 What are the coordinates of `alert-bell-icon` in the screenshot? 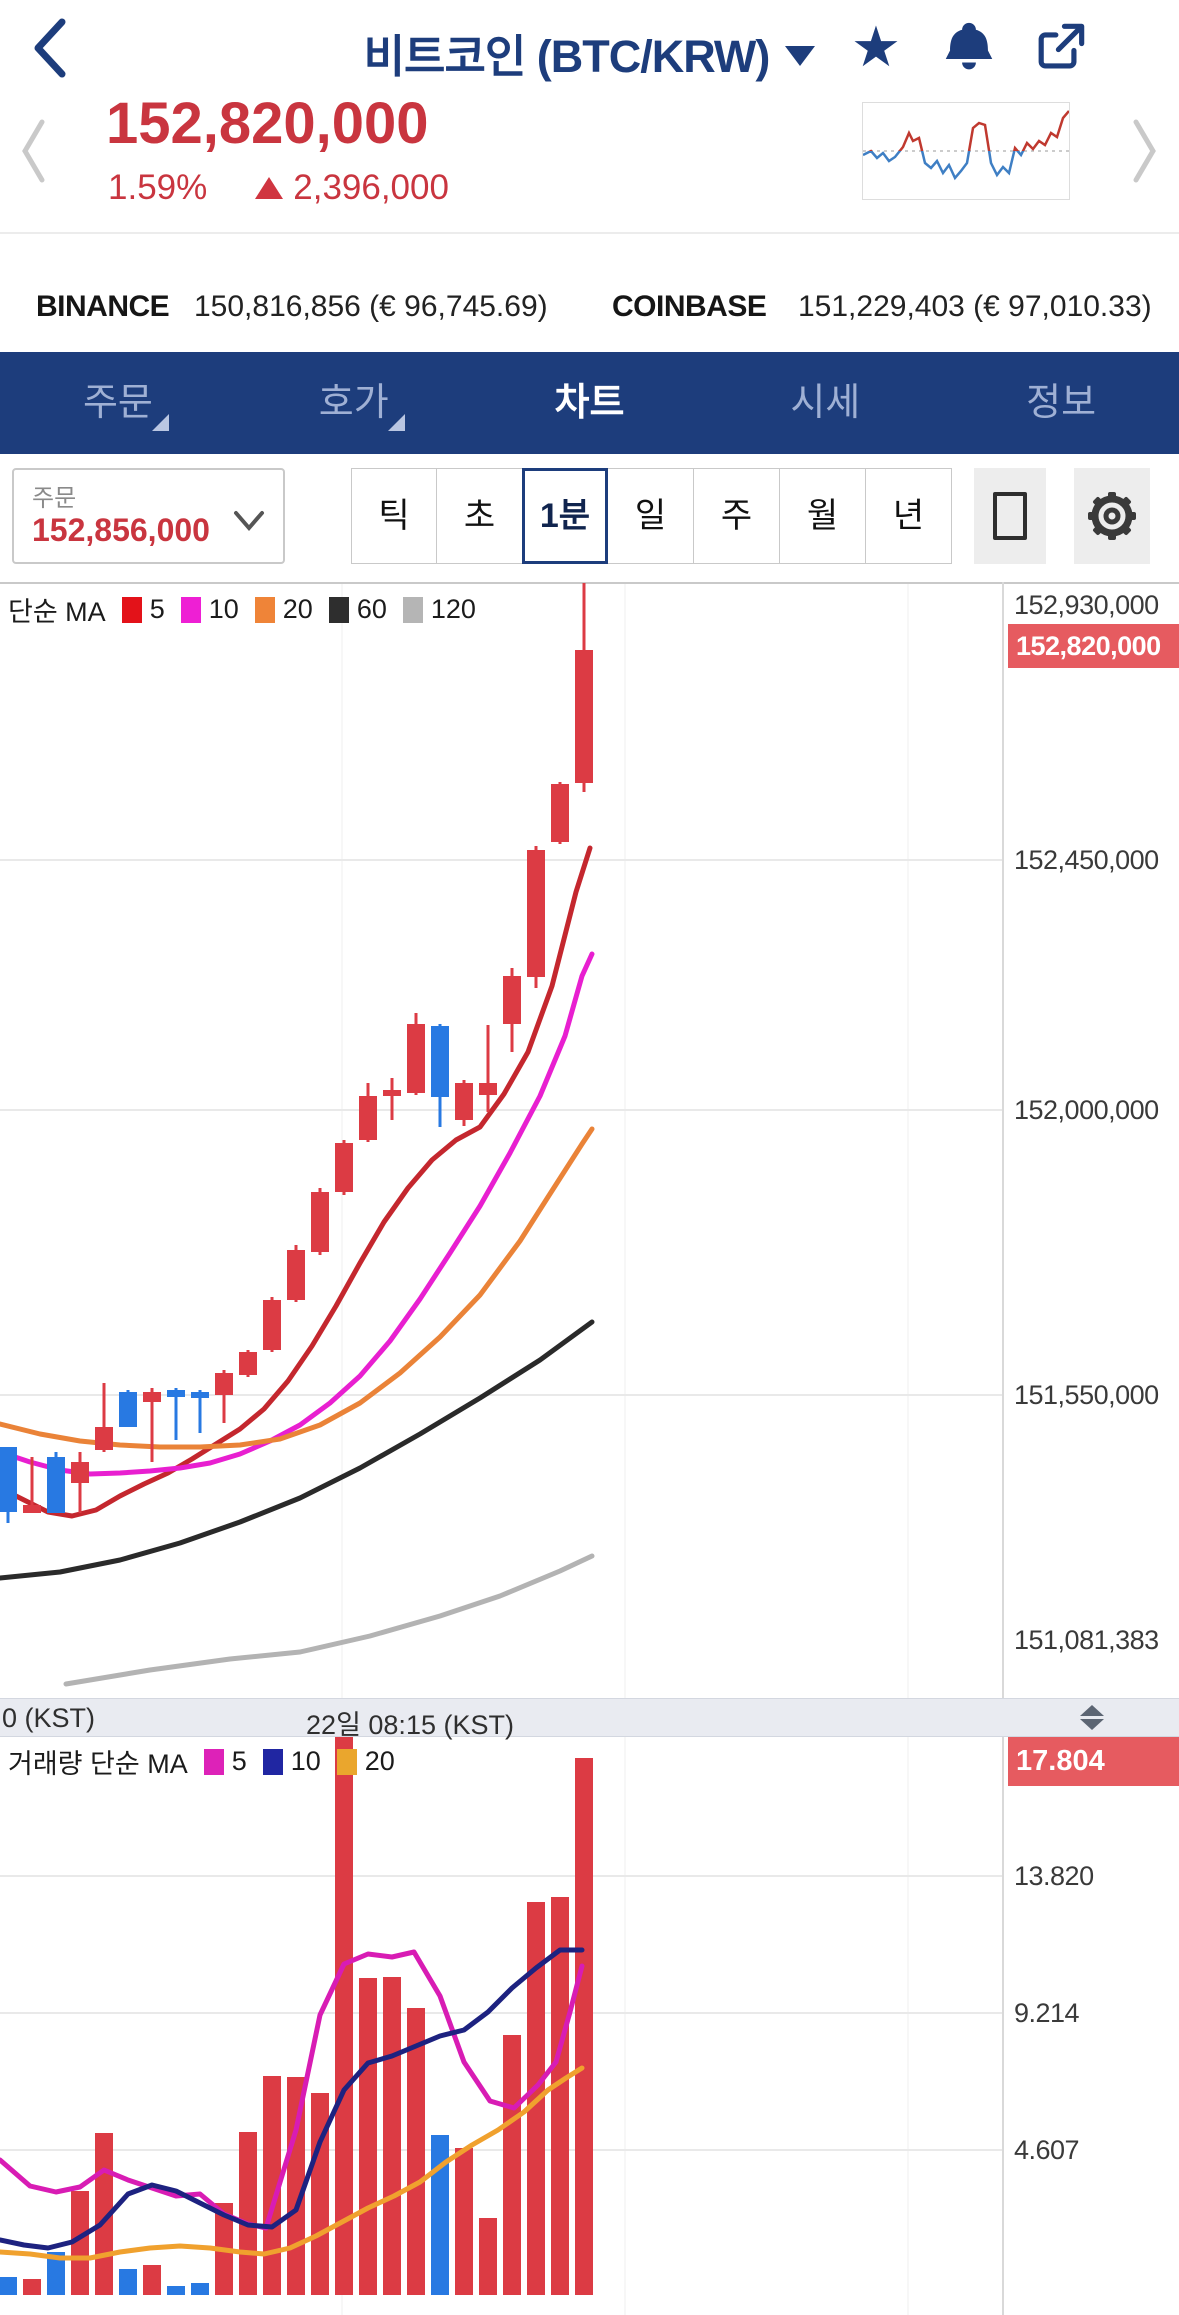 It's located at (969, 47).